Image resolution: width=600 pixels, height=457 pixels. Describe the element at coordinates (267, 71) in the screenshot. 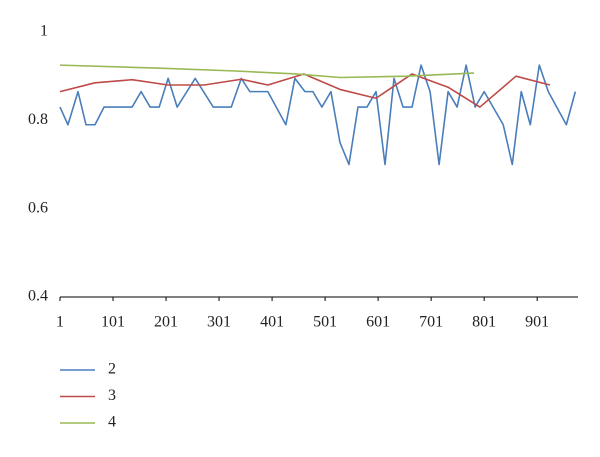

I see `series-line` at that location.